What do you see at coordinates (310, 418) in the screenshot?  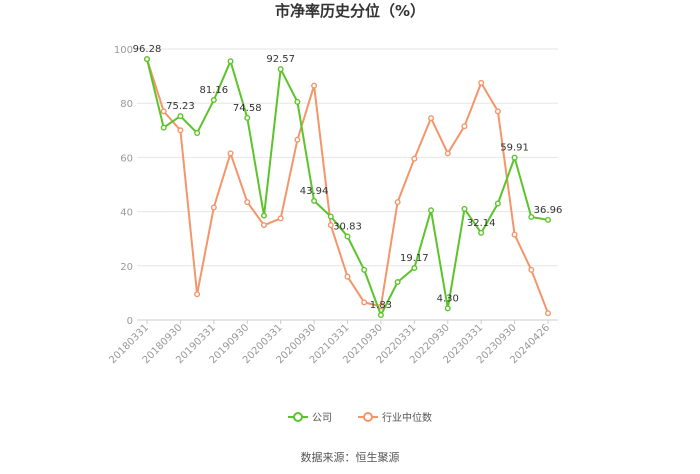 I see `legend-item: 公司` at bounding box center [310, 418].